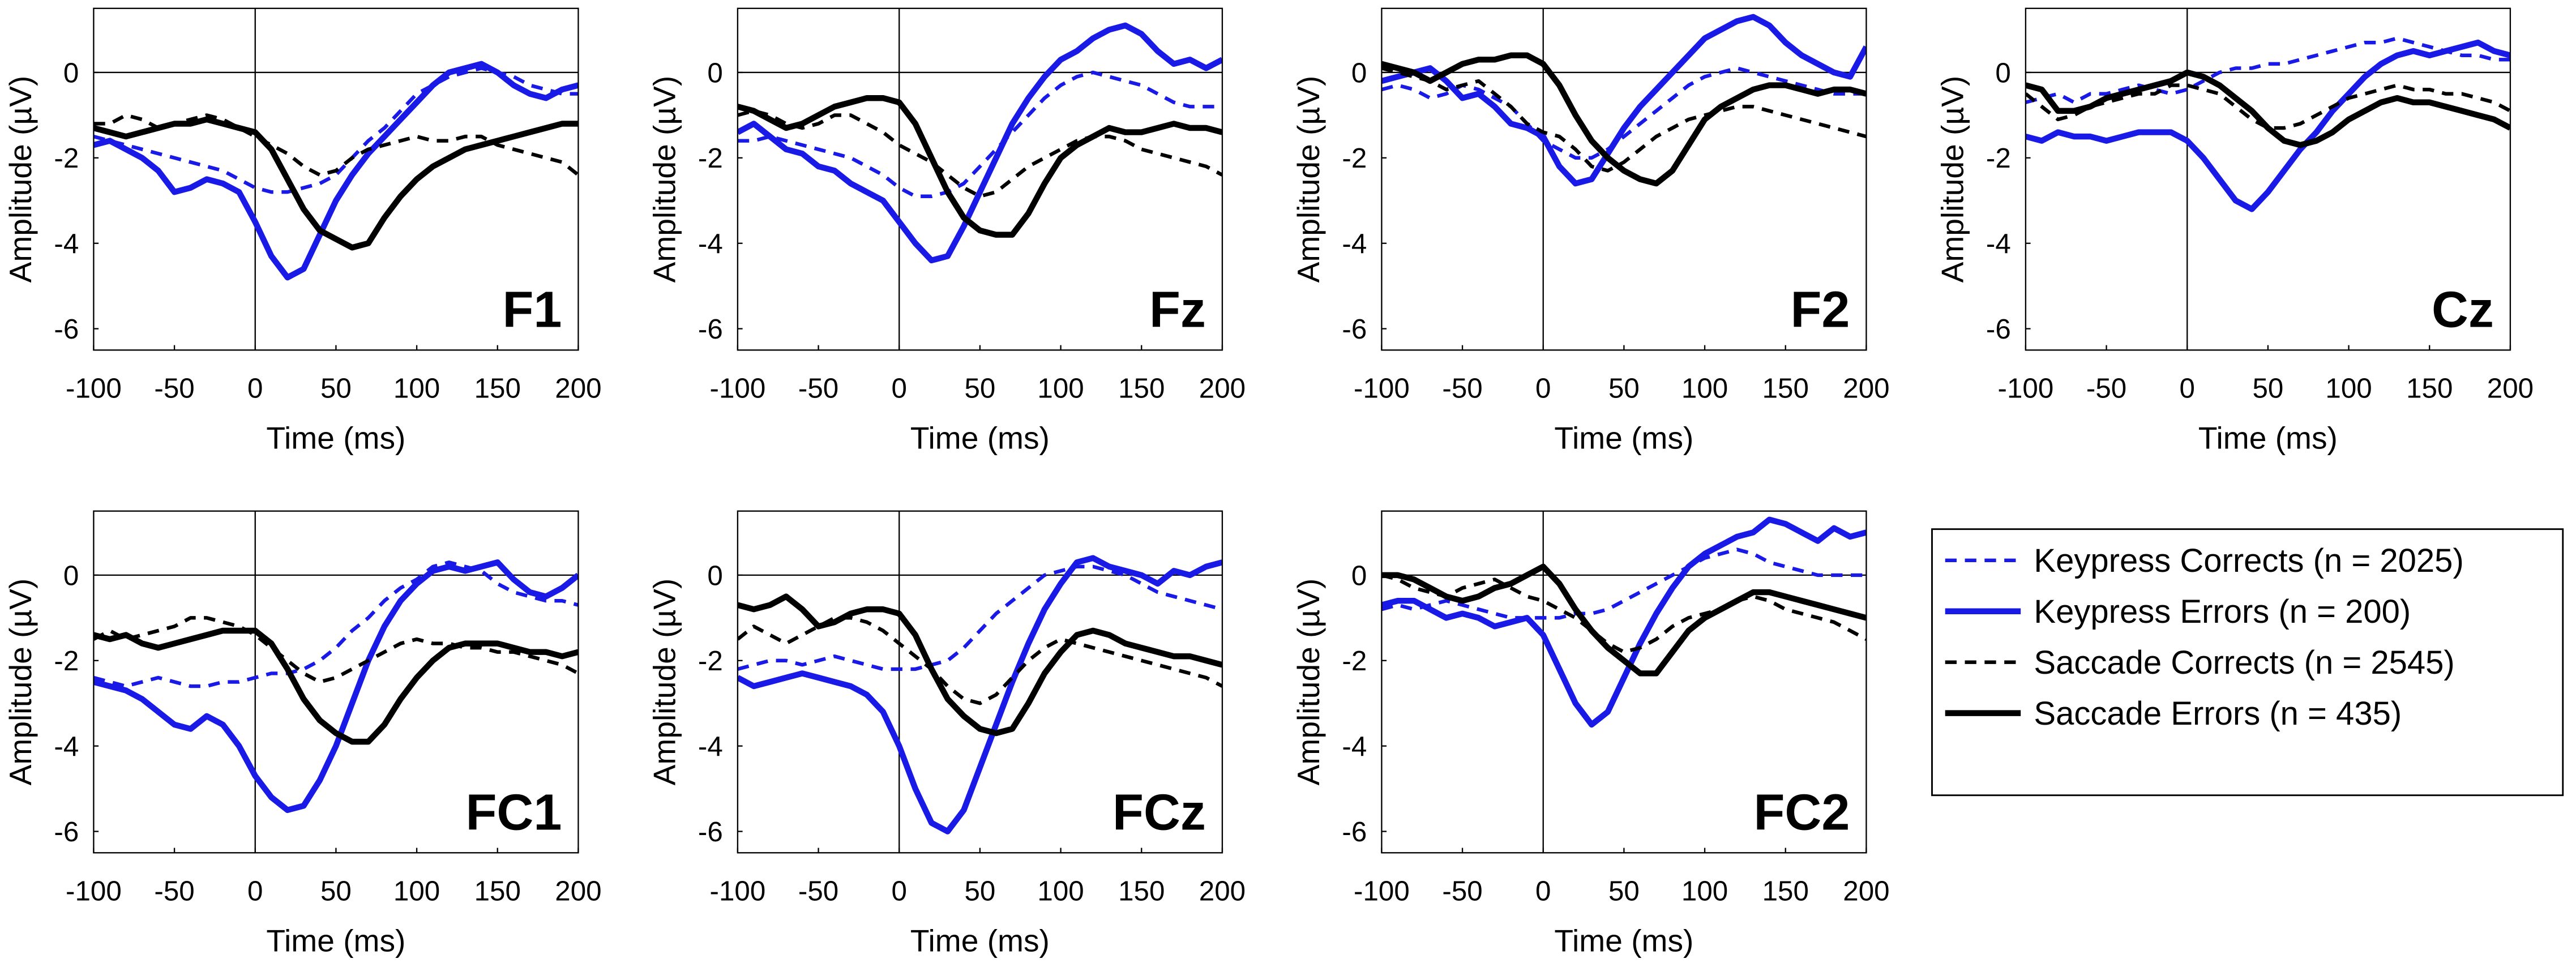  Describe the element at coordinates (532, 311) in the screenshot. I see `panel-title: F1` at that location.